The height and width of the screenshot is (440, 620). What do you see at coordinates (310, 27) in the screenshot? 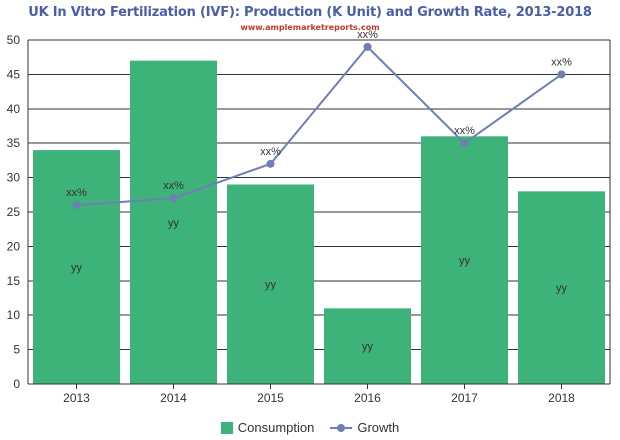
I see `chart-subtitle: www.amplemarketreports.com` at bounding box center [310, 27].